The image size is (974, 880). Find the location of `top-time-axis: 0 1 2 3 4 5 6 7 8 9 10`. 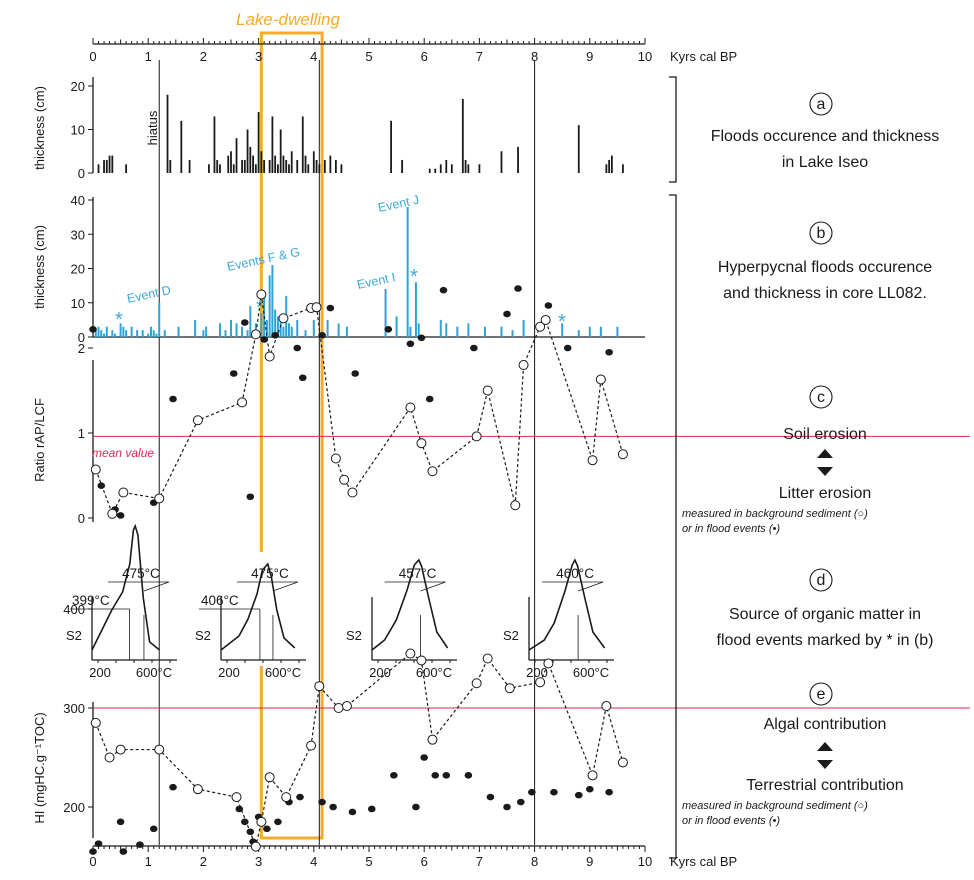

top-time-axis: 0 1 2 3 4 5 6 7 8 9 10 is located at coordinates (370, 51).